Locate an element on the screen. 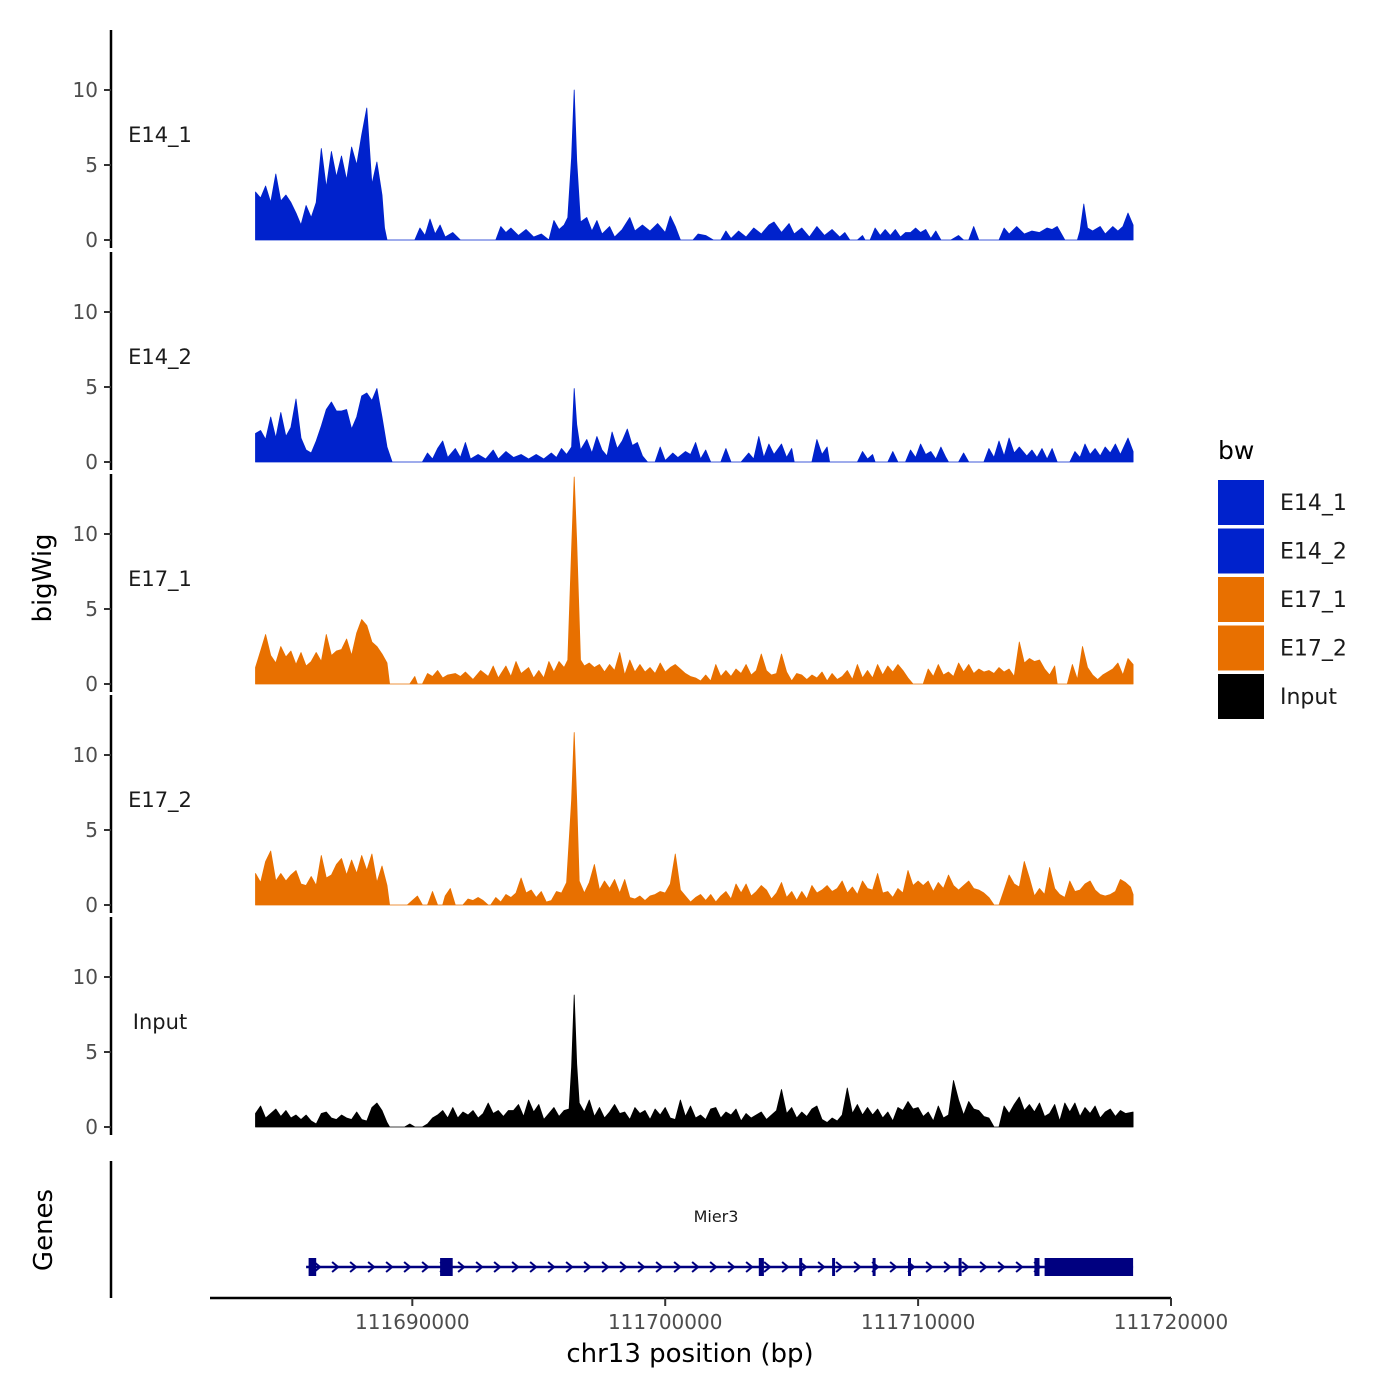 This screenshot has width=1400, height=1400. track-label-E14_2: E14_2 is located at coordinates (160, 357).